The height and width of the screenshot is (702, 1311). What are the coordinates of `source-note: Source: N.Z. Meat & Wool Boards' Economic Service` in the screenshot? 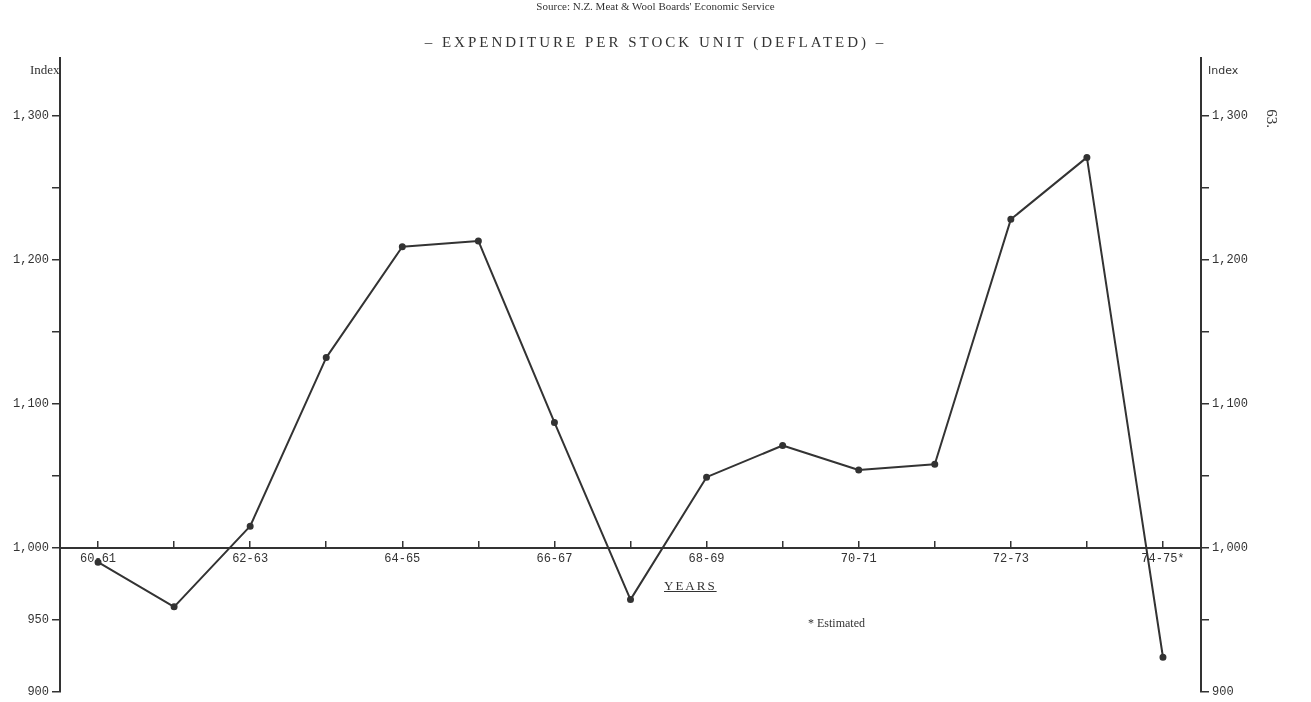 It's located at (655, 6).